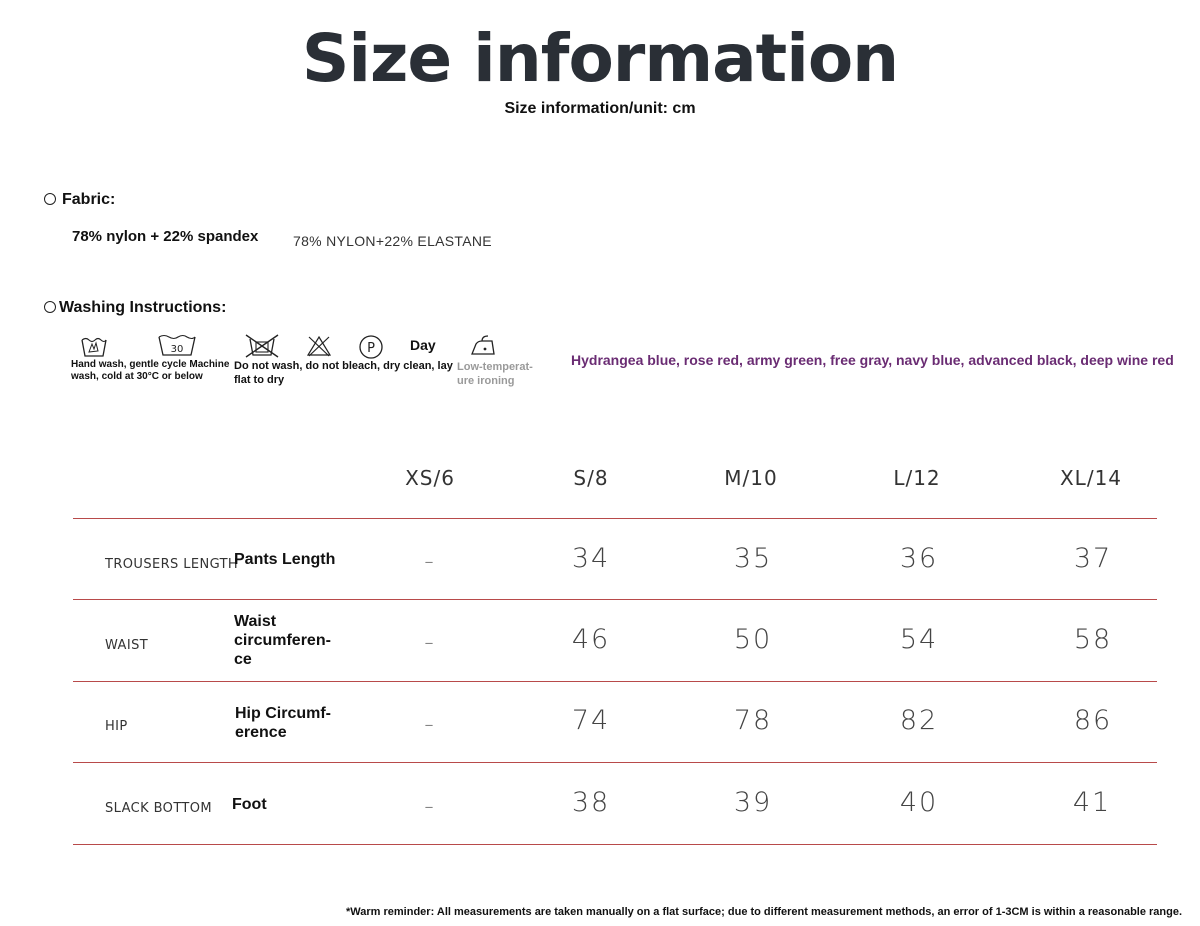 This screenshot has height=926, width=1200. I want to click on table-cell: 38, so click(591, 802).